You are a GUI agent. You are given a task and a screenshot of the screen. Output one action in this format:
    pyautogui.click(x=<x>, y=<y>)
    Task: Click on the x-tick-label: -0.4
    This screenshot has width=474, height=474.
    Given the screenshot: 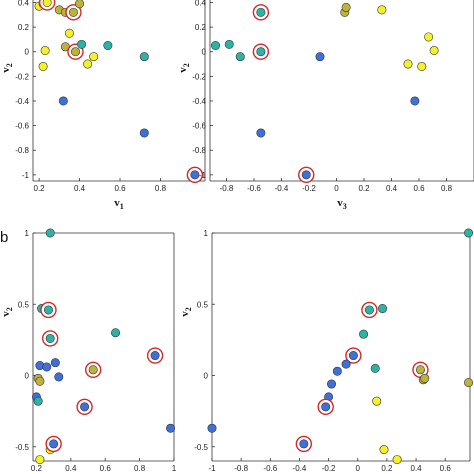 What is the action you would take?
    pyautogui.click(x=282, y=188)
    